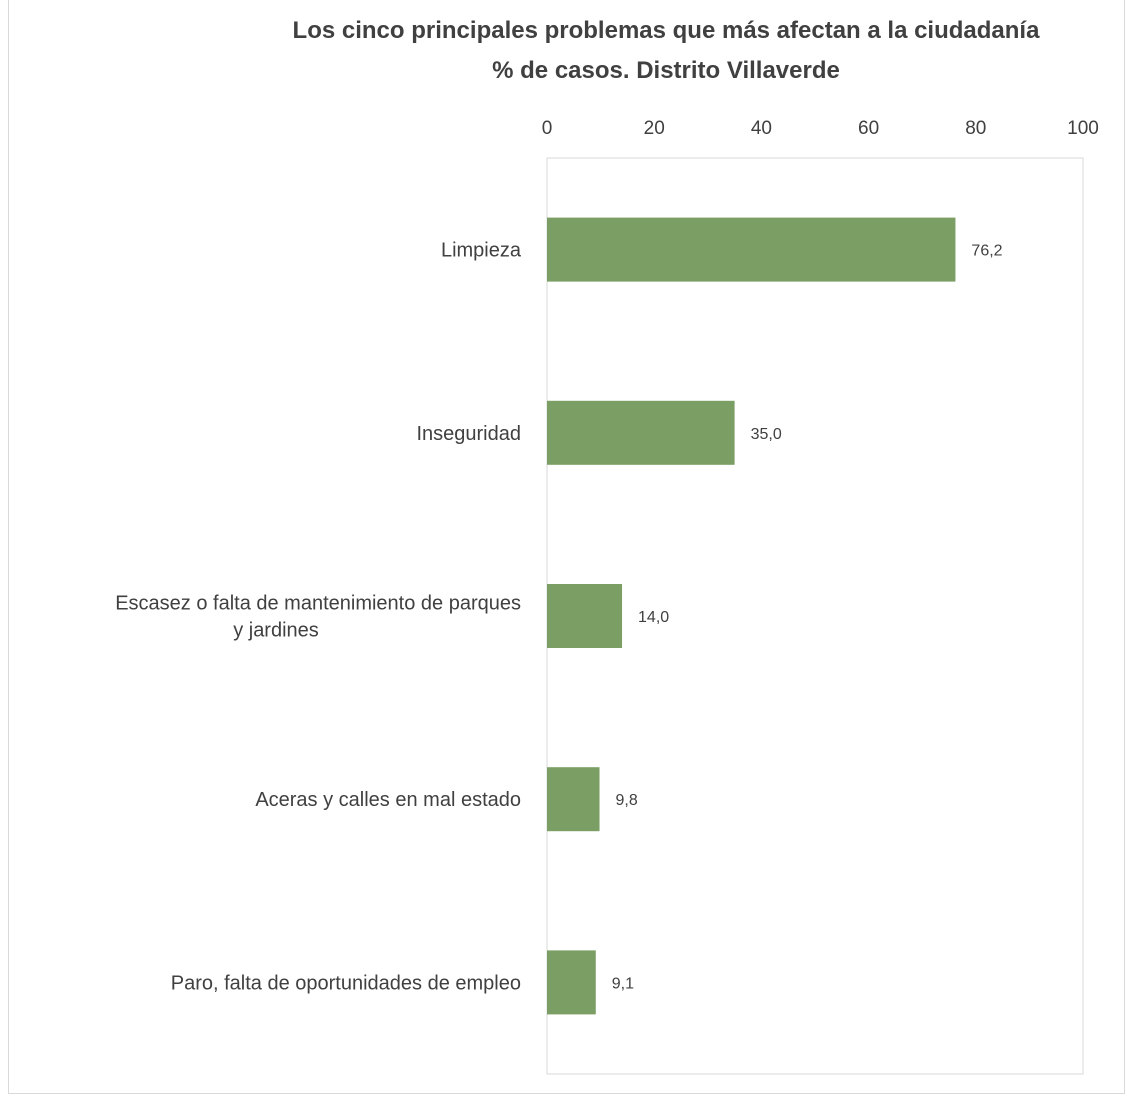 The width and height of the screenshot is (1127, 1096). Describe the element at coordinates (986, 251) in the screenshot. I see `data-label: 76,2` at that location.